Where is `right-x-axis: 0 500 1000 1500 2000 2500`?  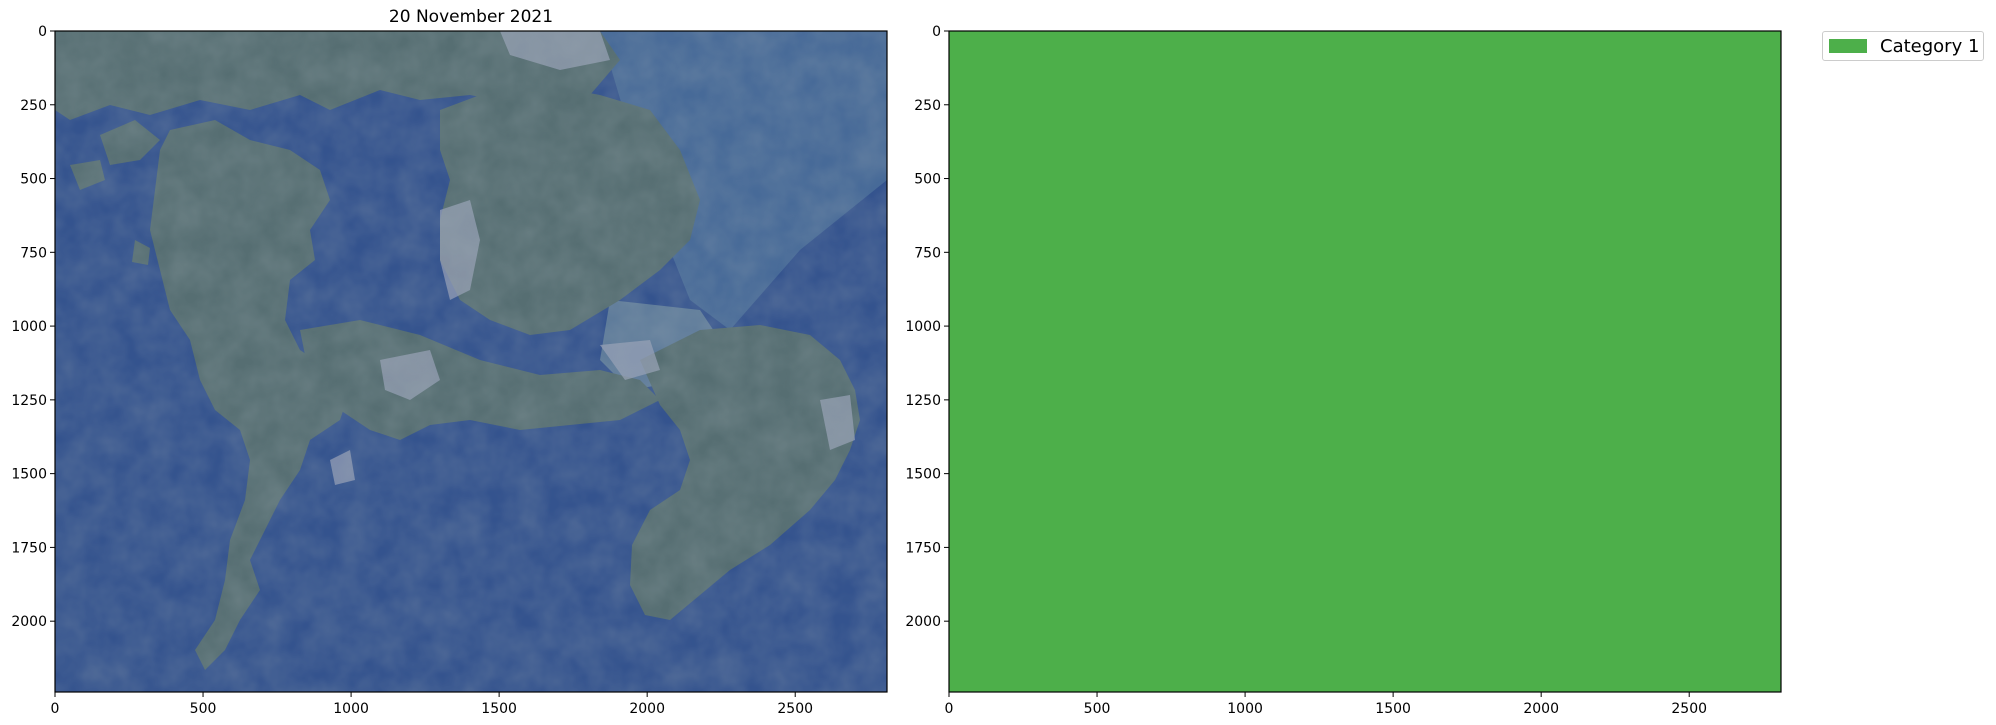
right-x-axis: 0 500 1000 1500 2000 2500 is located at coordinates (1326, 704).